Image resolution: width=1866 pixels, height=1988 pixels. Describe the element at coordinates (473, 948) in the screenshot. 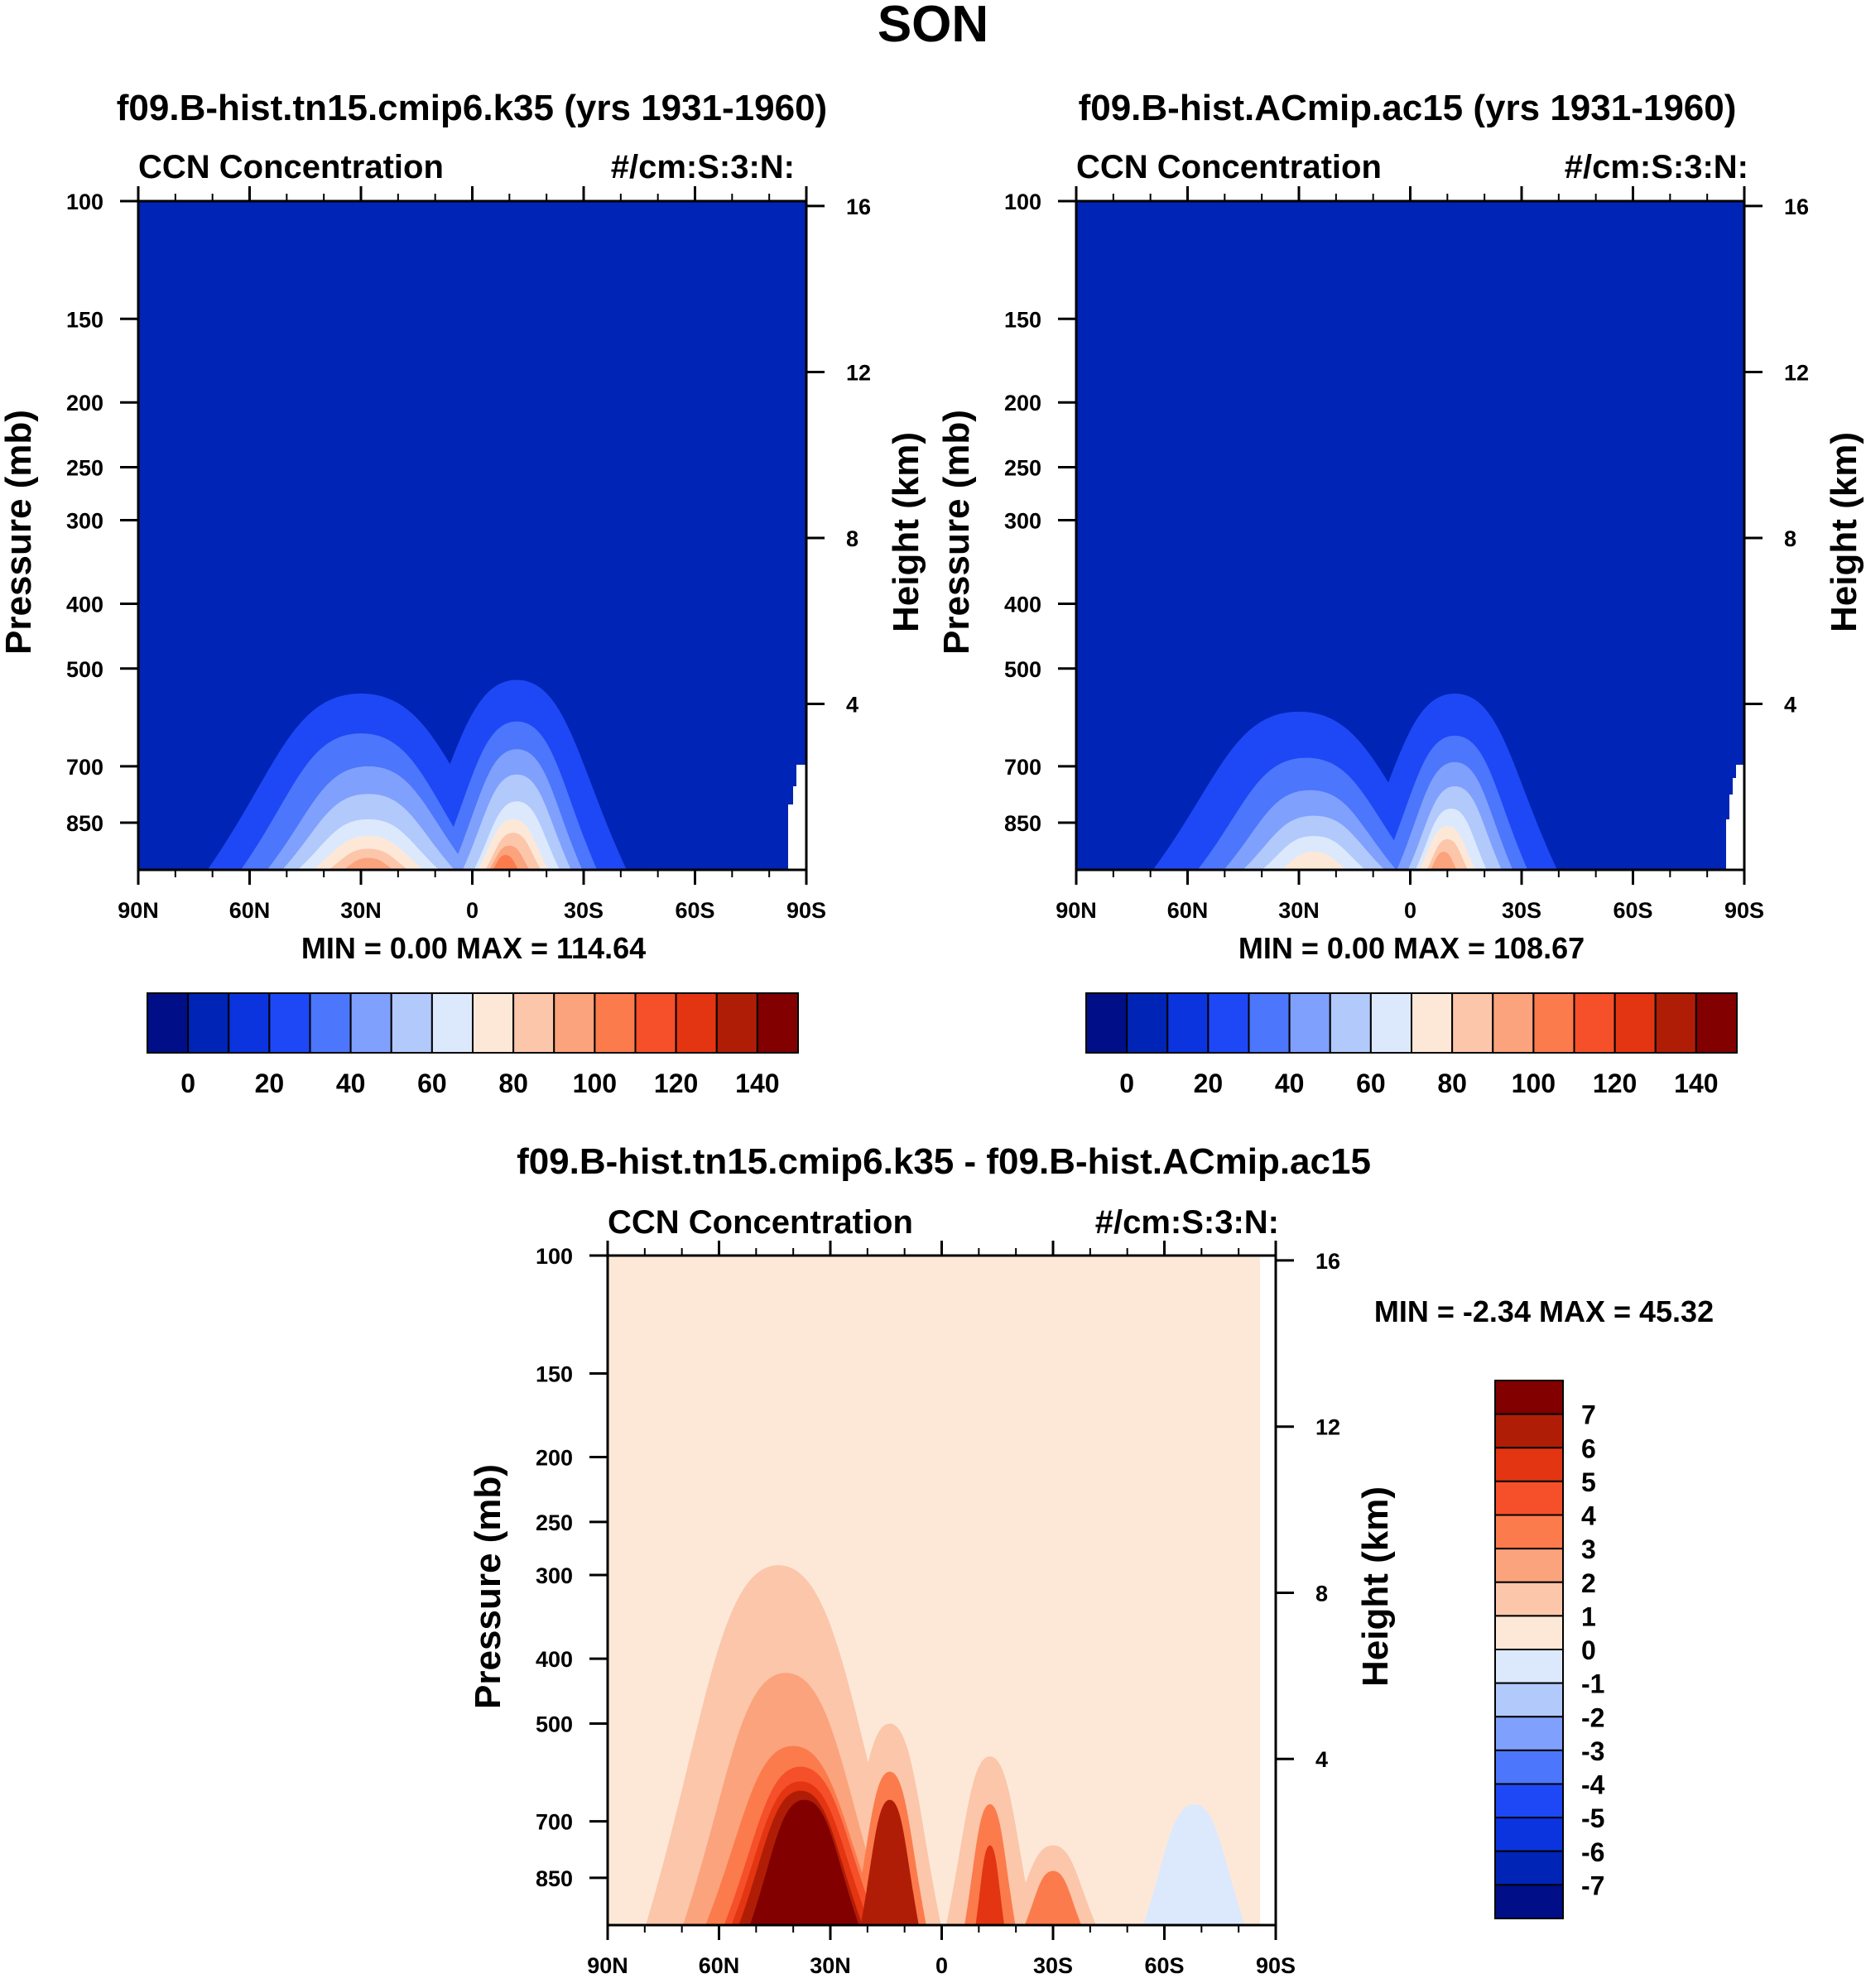

I see `panel-1-min-max: MIN = 0.00 MAX = 114.64` at that location.